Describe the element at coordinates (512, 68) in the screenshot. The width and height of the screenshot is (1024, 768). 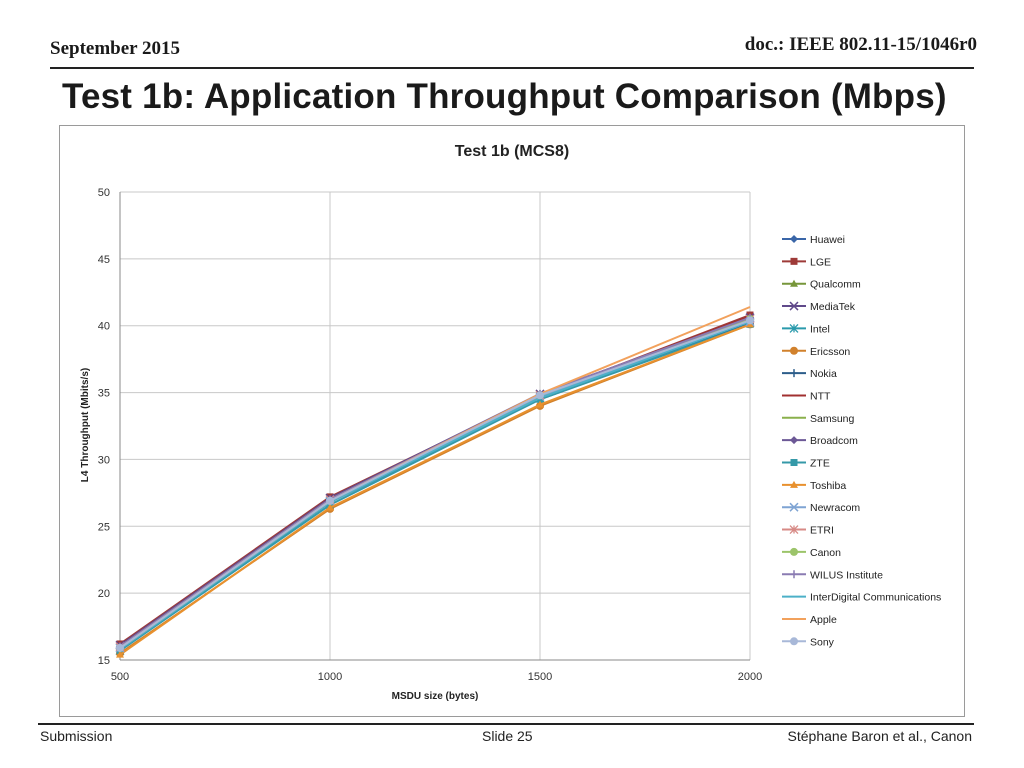
I see `header-divider` at that location.